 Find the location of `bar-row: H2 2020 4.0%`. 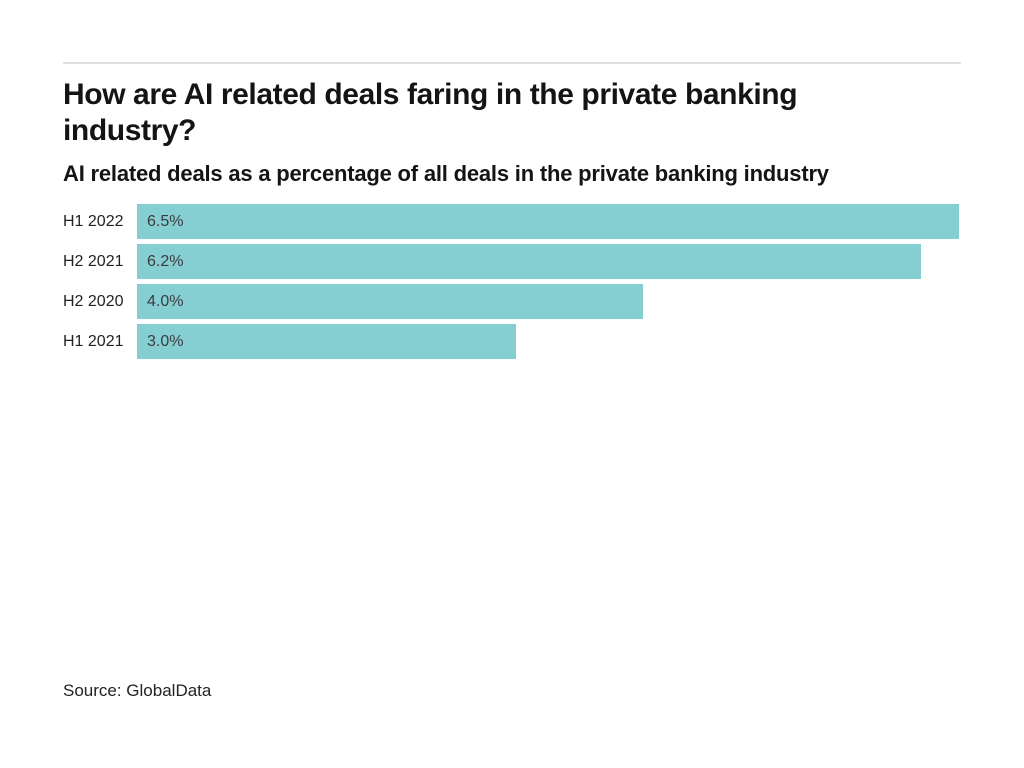

bar-row: H2 2020 4.0% is located at coordinates (511, 301).